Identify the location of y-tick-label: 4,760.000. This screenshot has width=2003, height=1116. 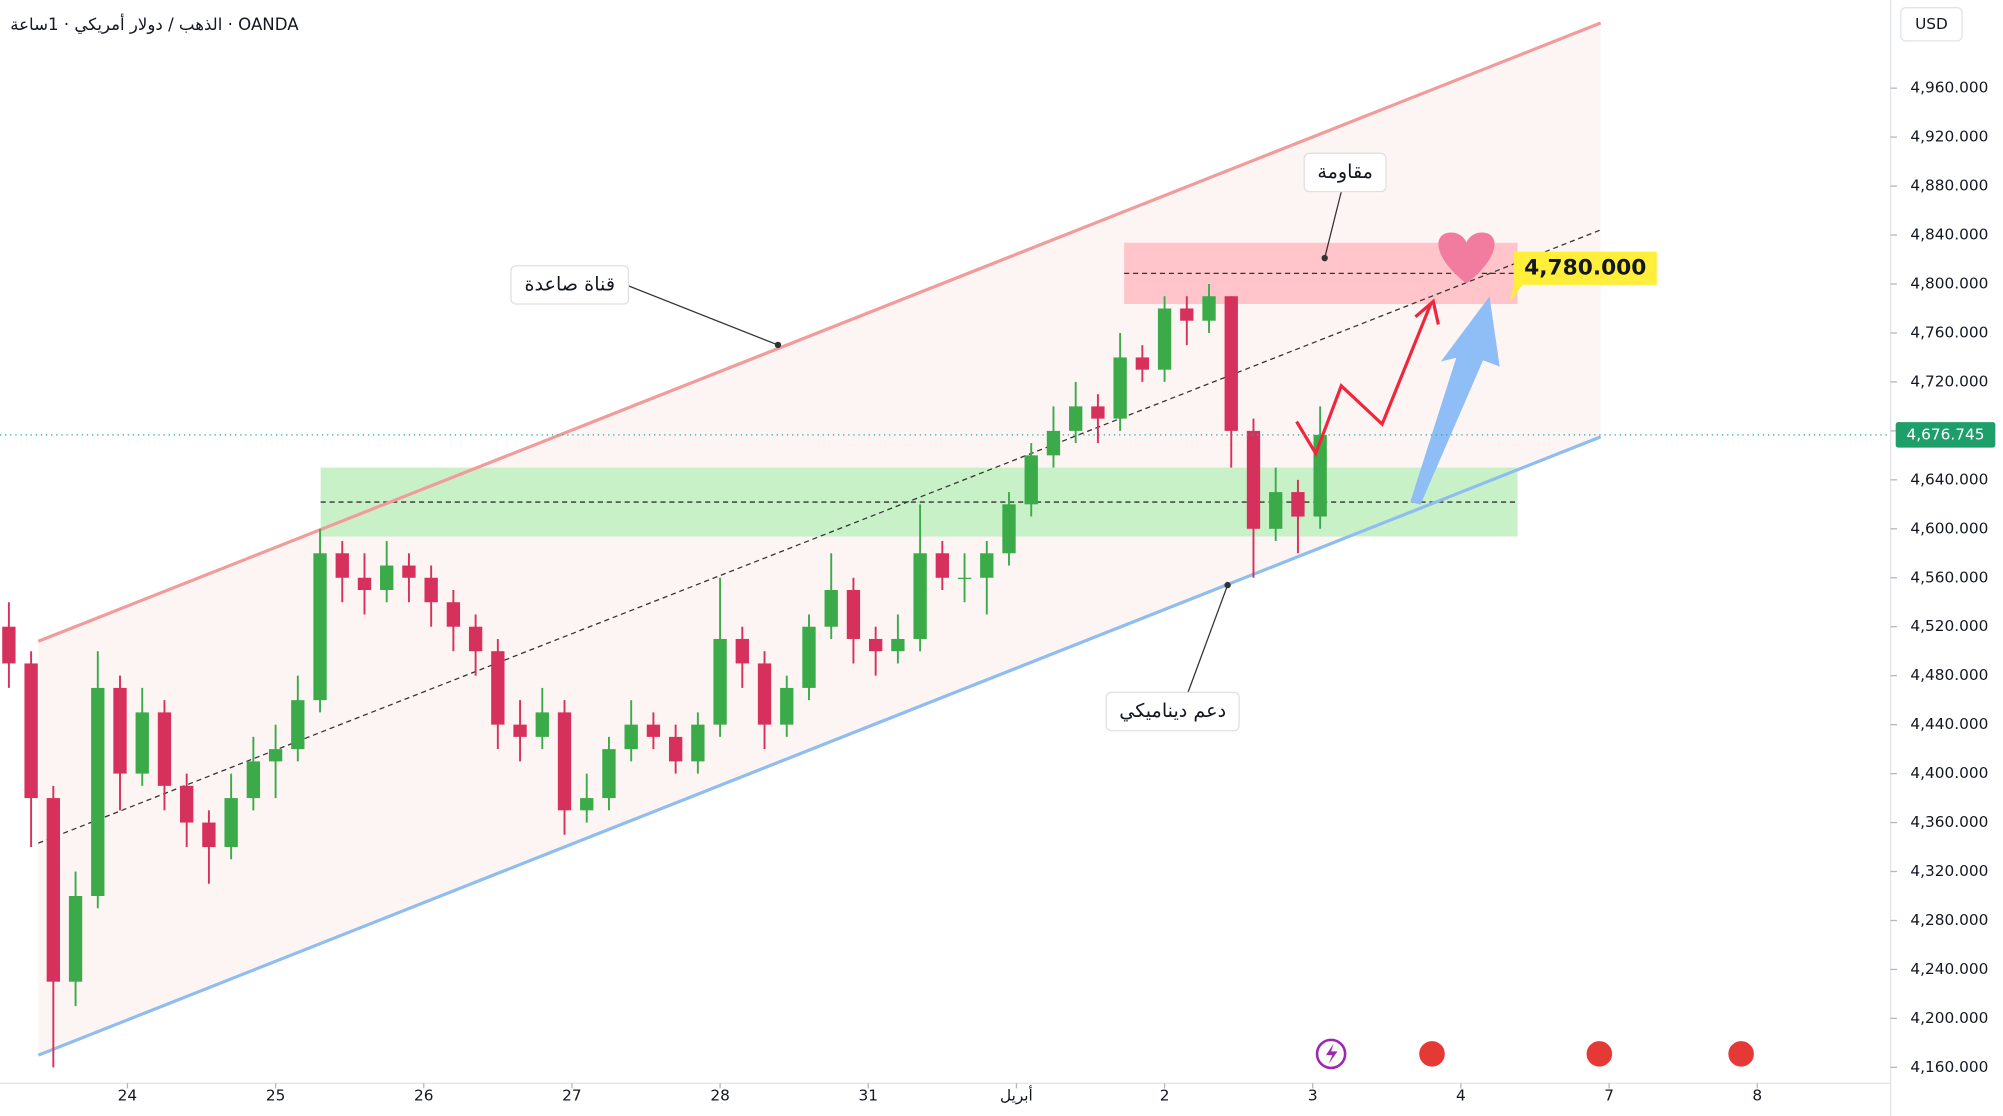
(1949, 332).